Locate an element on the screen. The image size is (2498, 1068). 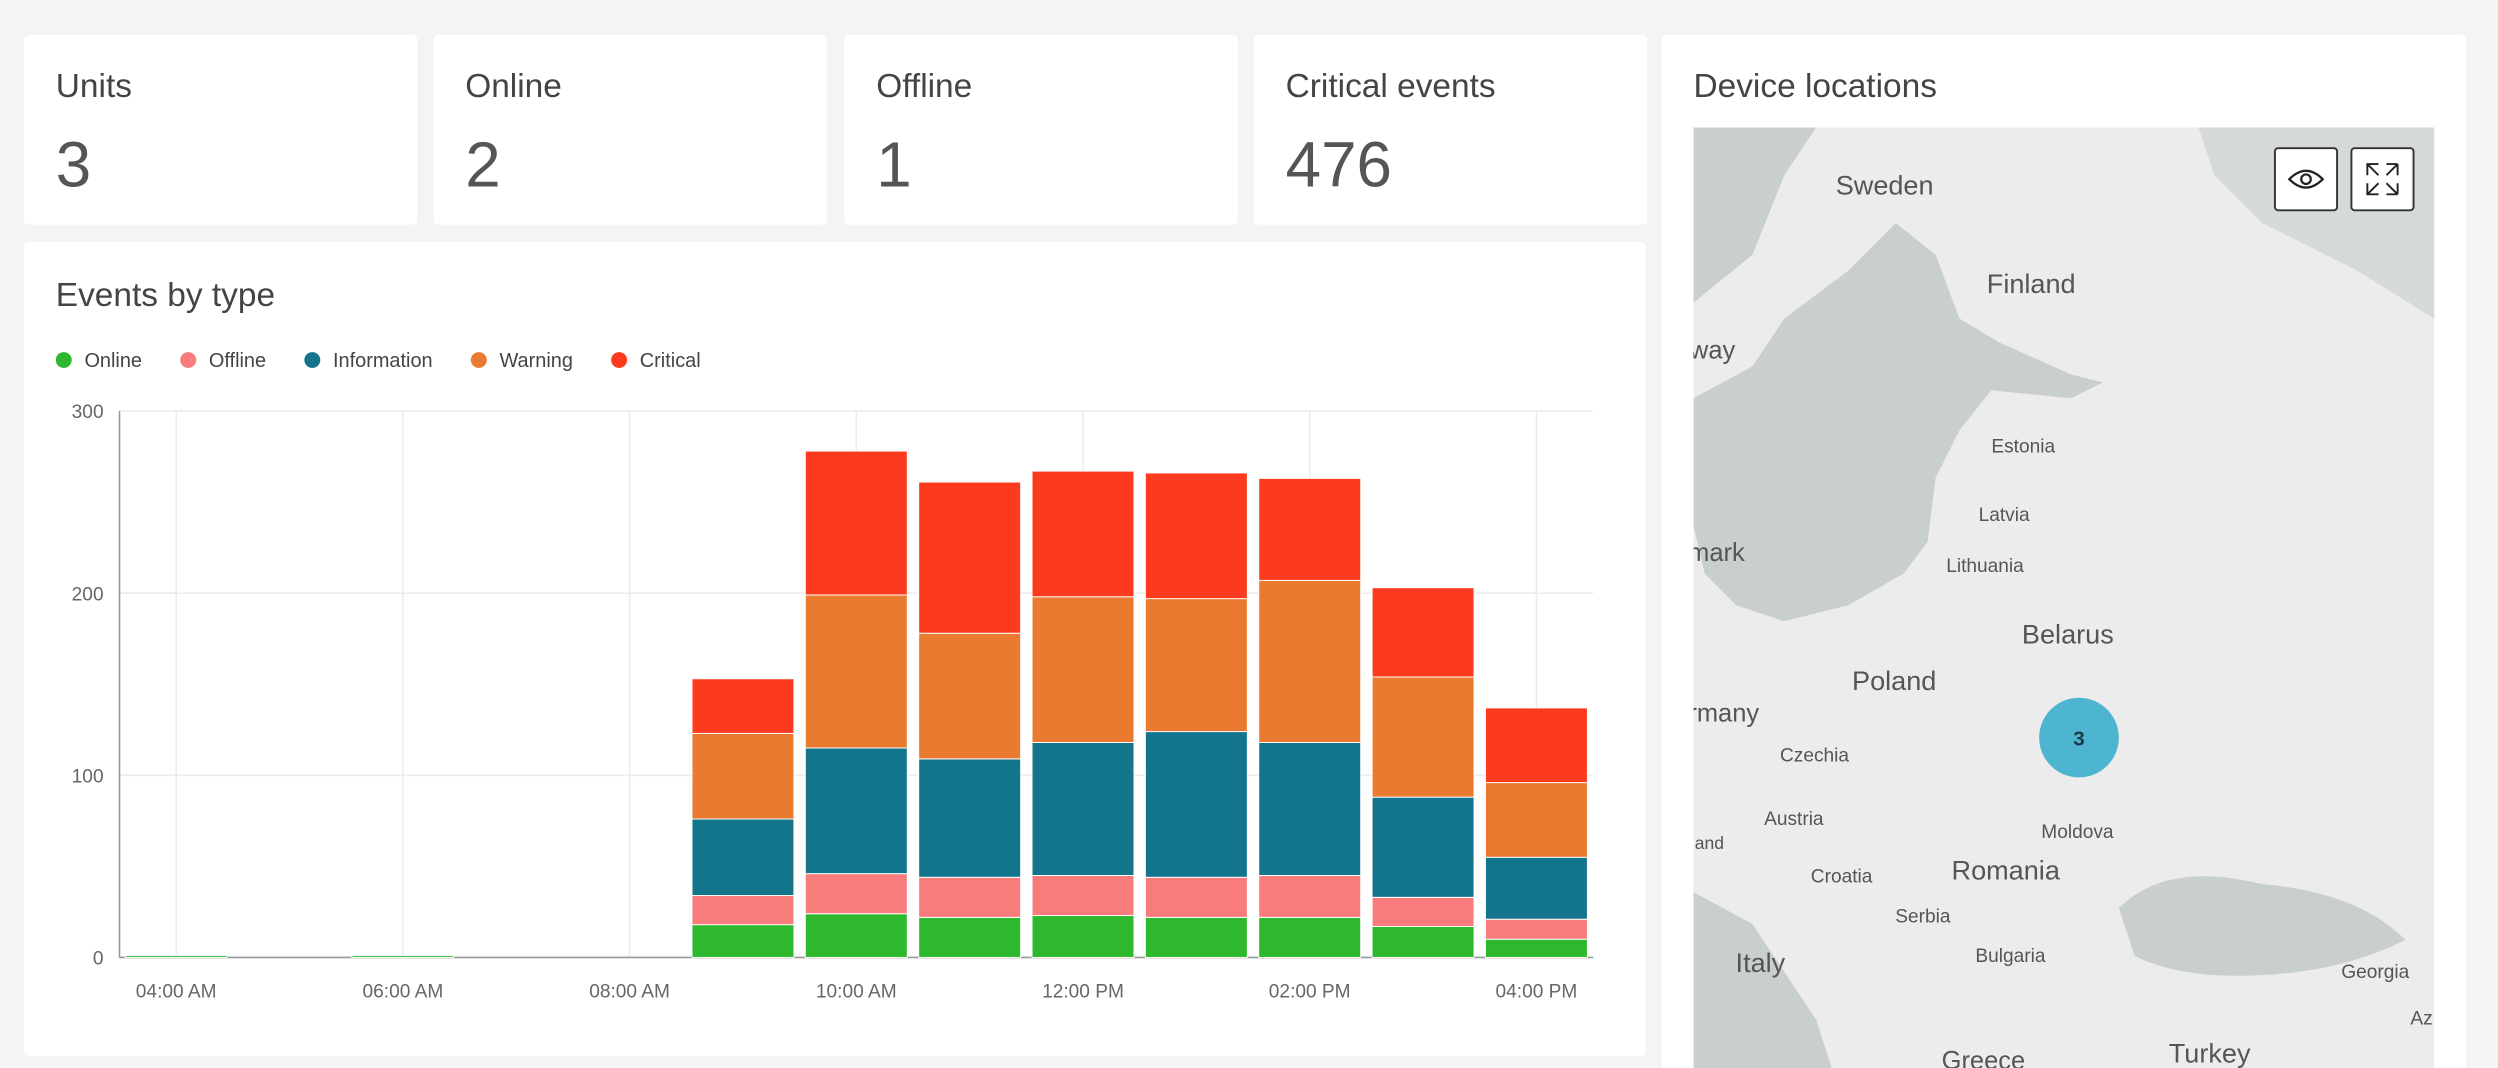
cluster-marker is located at coordinates (2079, 737).